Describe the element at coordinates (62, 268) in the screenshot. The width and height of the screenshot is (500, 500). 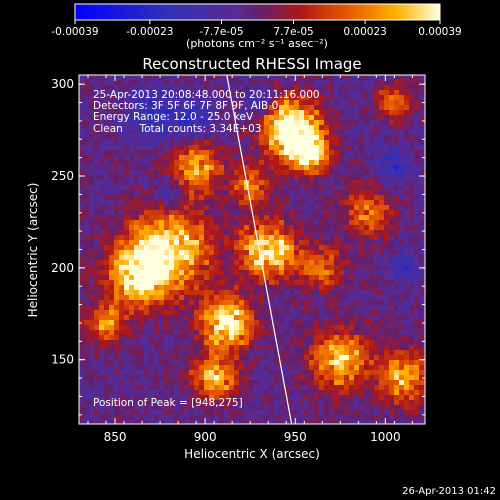
I see `y-tick-label: 200` at that location.